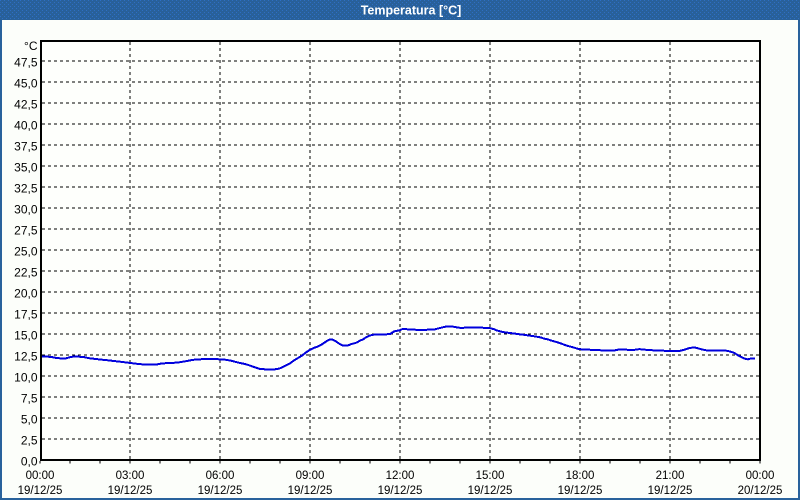 The image size is (800, 500). I want to click on svg-text: 32,5, so click(26, 189).